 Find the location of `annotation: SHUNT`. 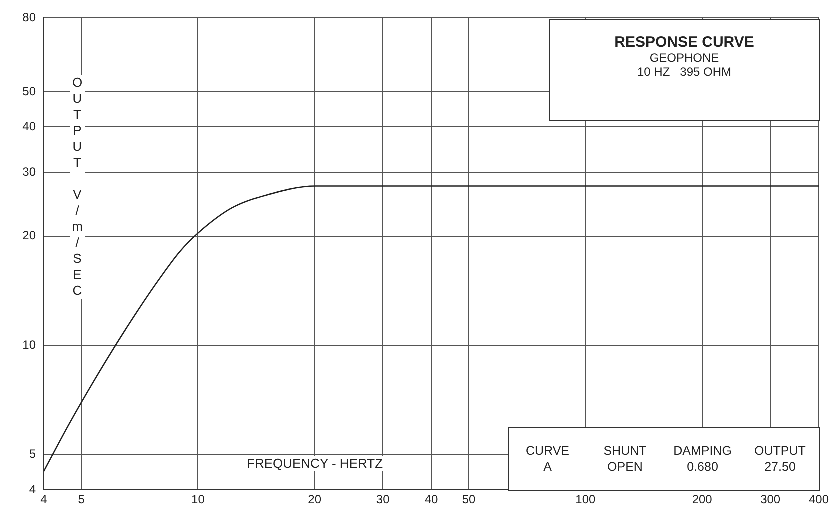

annotation: SHUNT is located at coordinates (625, 451).